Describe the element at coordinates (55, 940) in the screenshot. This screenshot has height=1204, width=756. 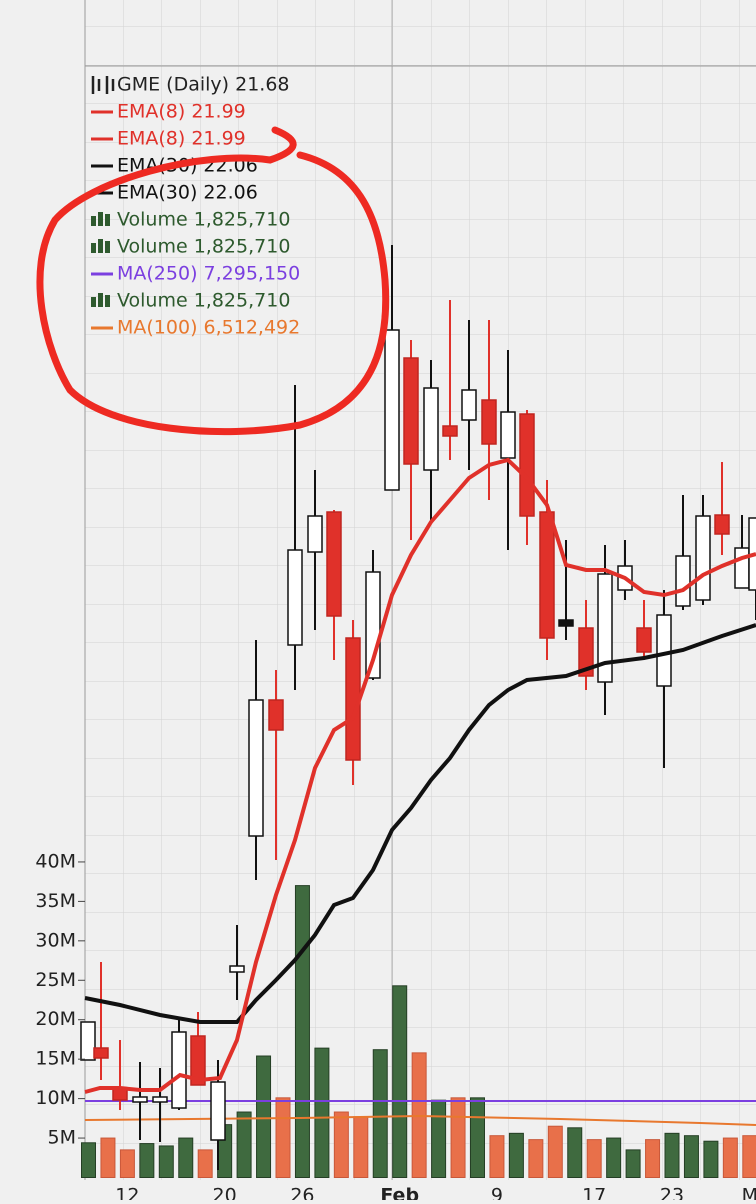
I see `y-tick-label: 30M` at that location.